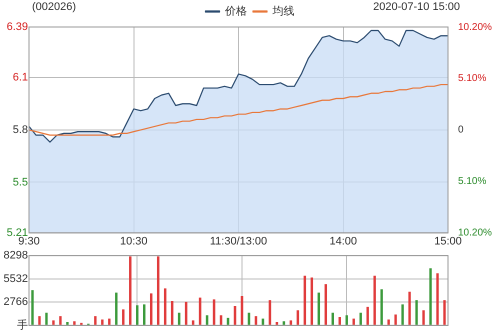 This screenshot has height=333, width=500. I want to click on y-tick-label: 5.8, so click(20, 130).